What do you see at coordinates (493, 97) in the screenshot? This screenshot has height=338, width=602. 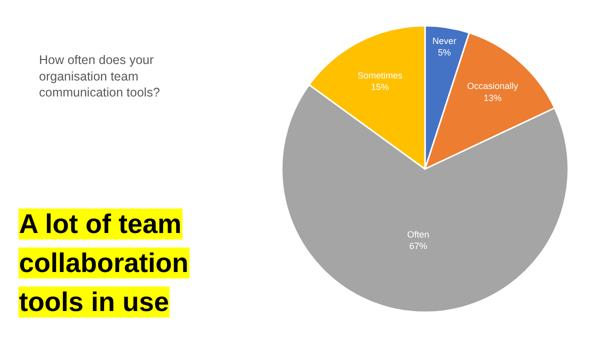 I see `data-label: 13%` at bounding box center [493, 97].